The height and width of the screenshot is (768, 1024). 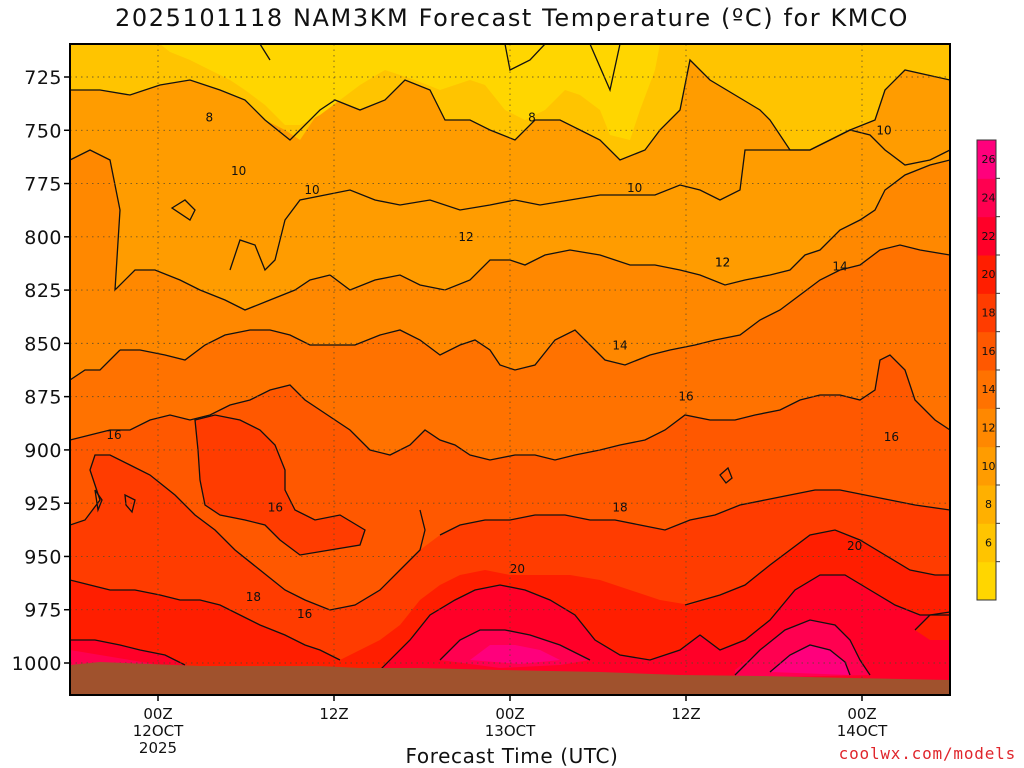 I want to click on colorbar-tick-label: 18, so click(x=989, y=313).